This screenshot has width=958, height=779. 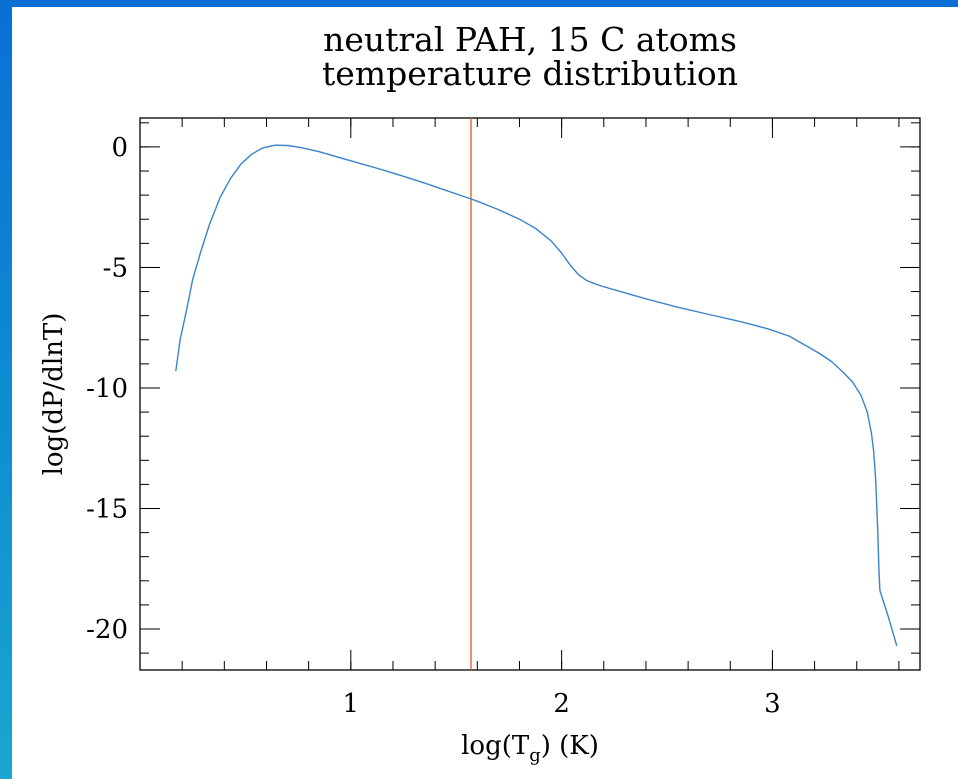 I want to click on x-axis-label: log(Tg) (K), so click(x=530, y=748).